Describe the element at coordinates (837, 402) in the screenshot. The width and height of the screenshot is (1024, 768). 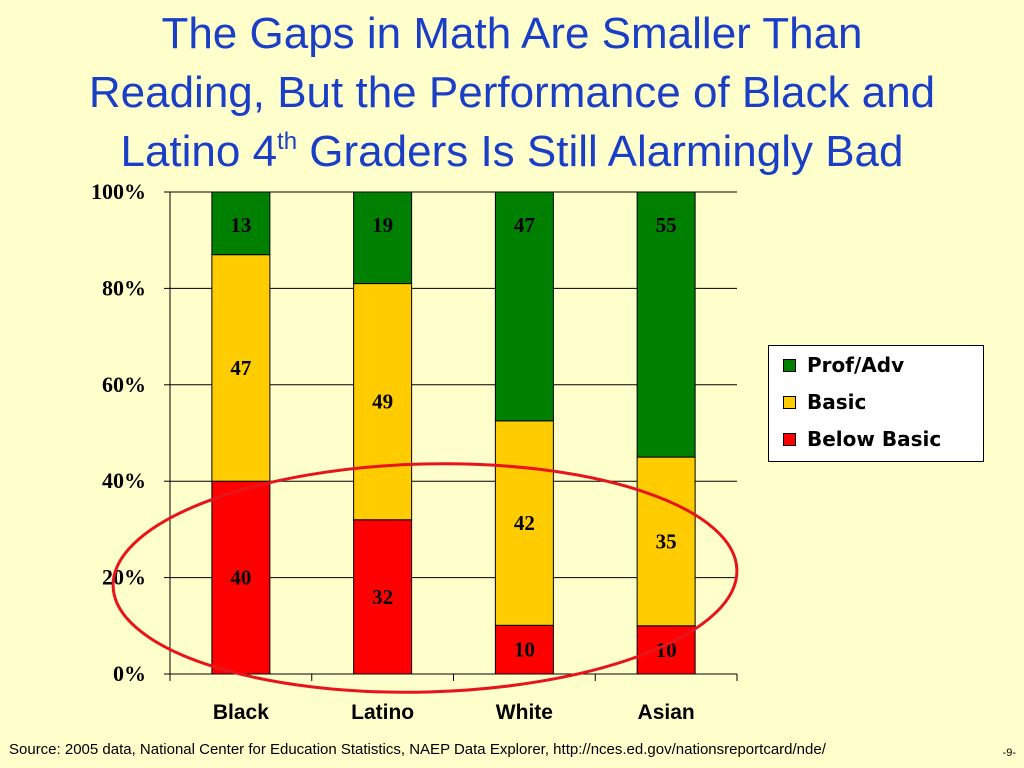
I see `legend-label: Basic` at that location.